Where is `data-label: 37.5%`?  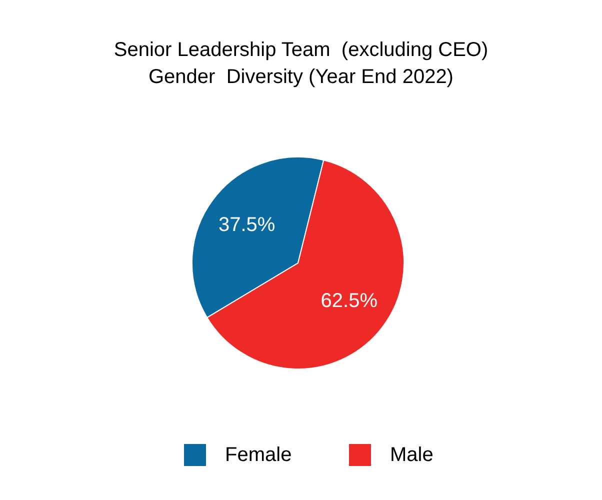
data-label: 37.5% is located at coordinates (247, 225).